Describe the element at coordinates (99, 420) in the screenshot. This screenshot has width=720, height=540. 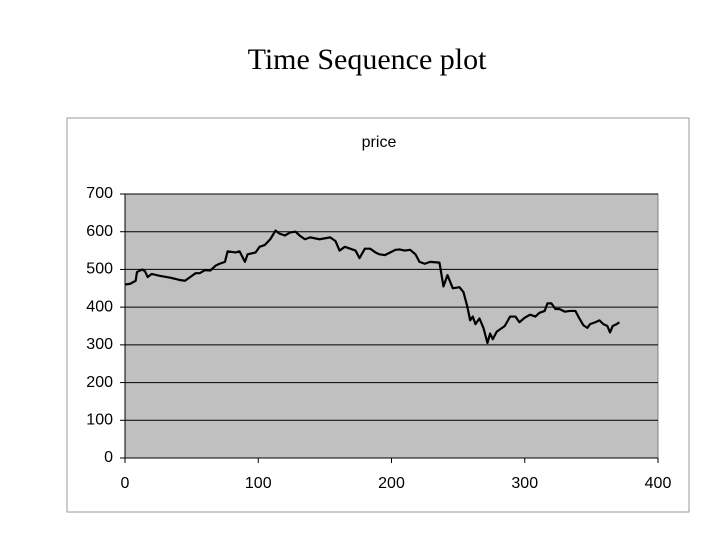
I see `y-tick-label: 100` at that location.